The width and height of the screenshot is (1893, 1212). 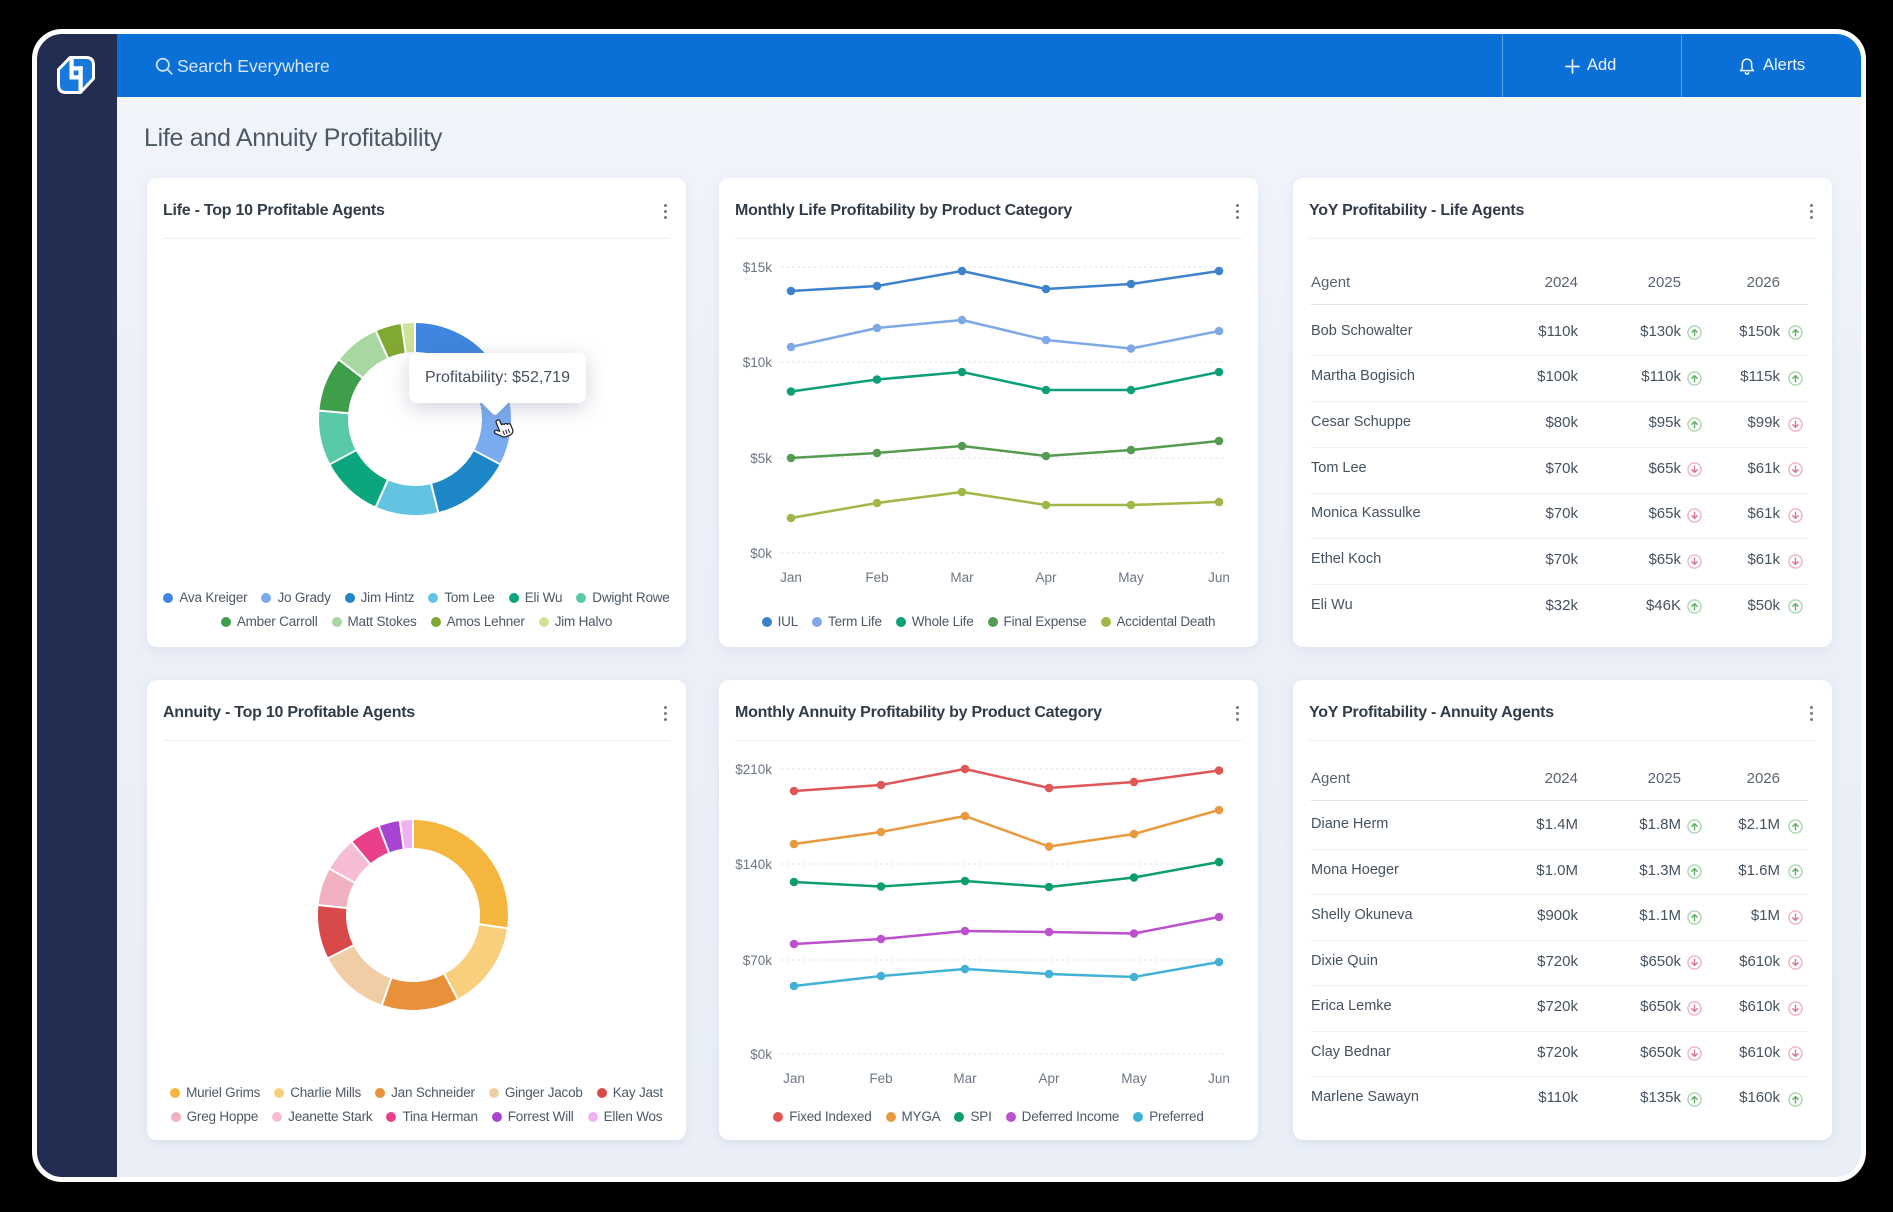 I want to click on svg-text: $70k, so click(x=758, y=960).